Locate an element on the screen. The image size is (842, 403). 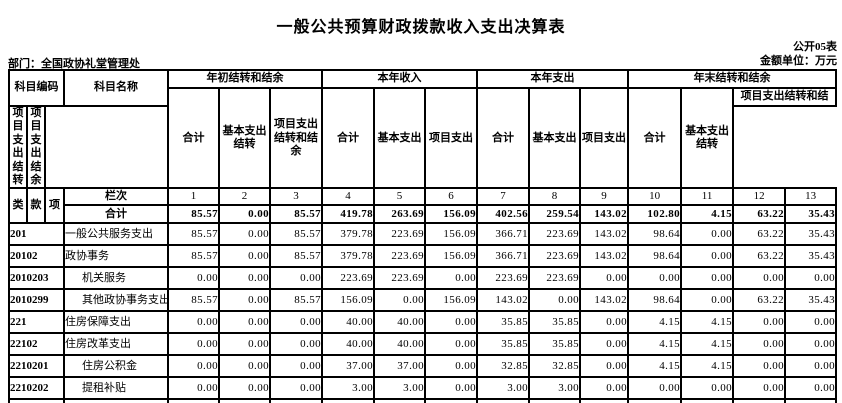
empty-row is located at coordinates (422, 400).